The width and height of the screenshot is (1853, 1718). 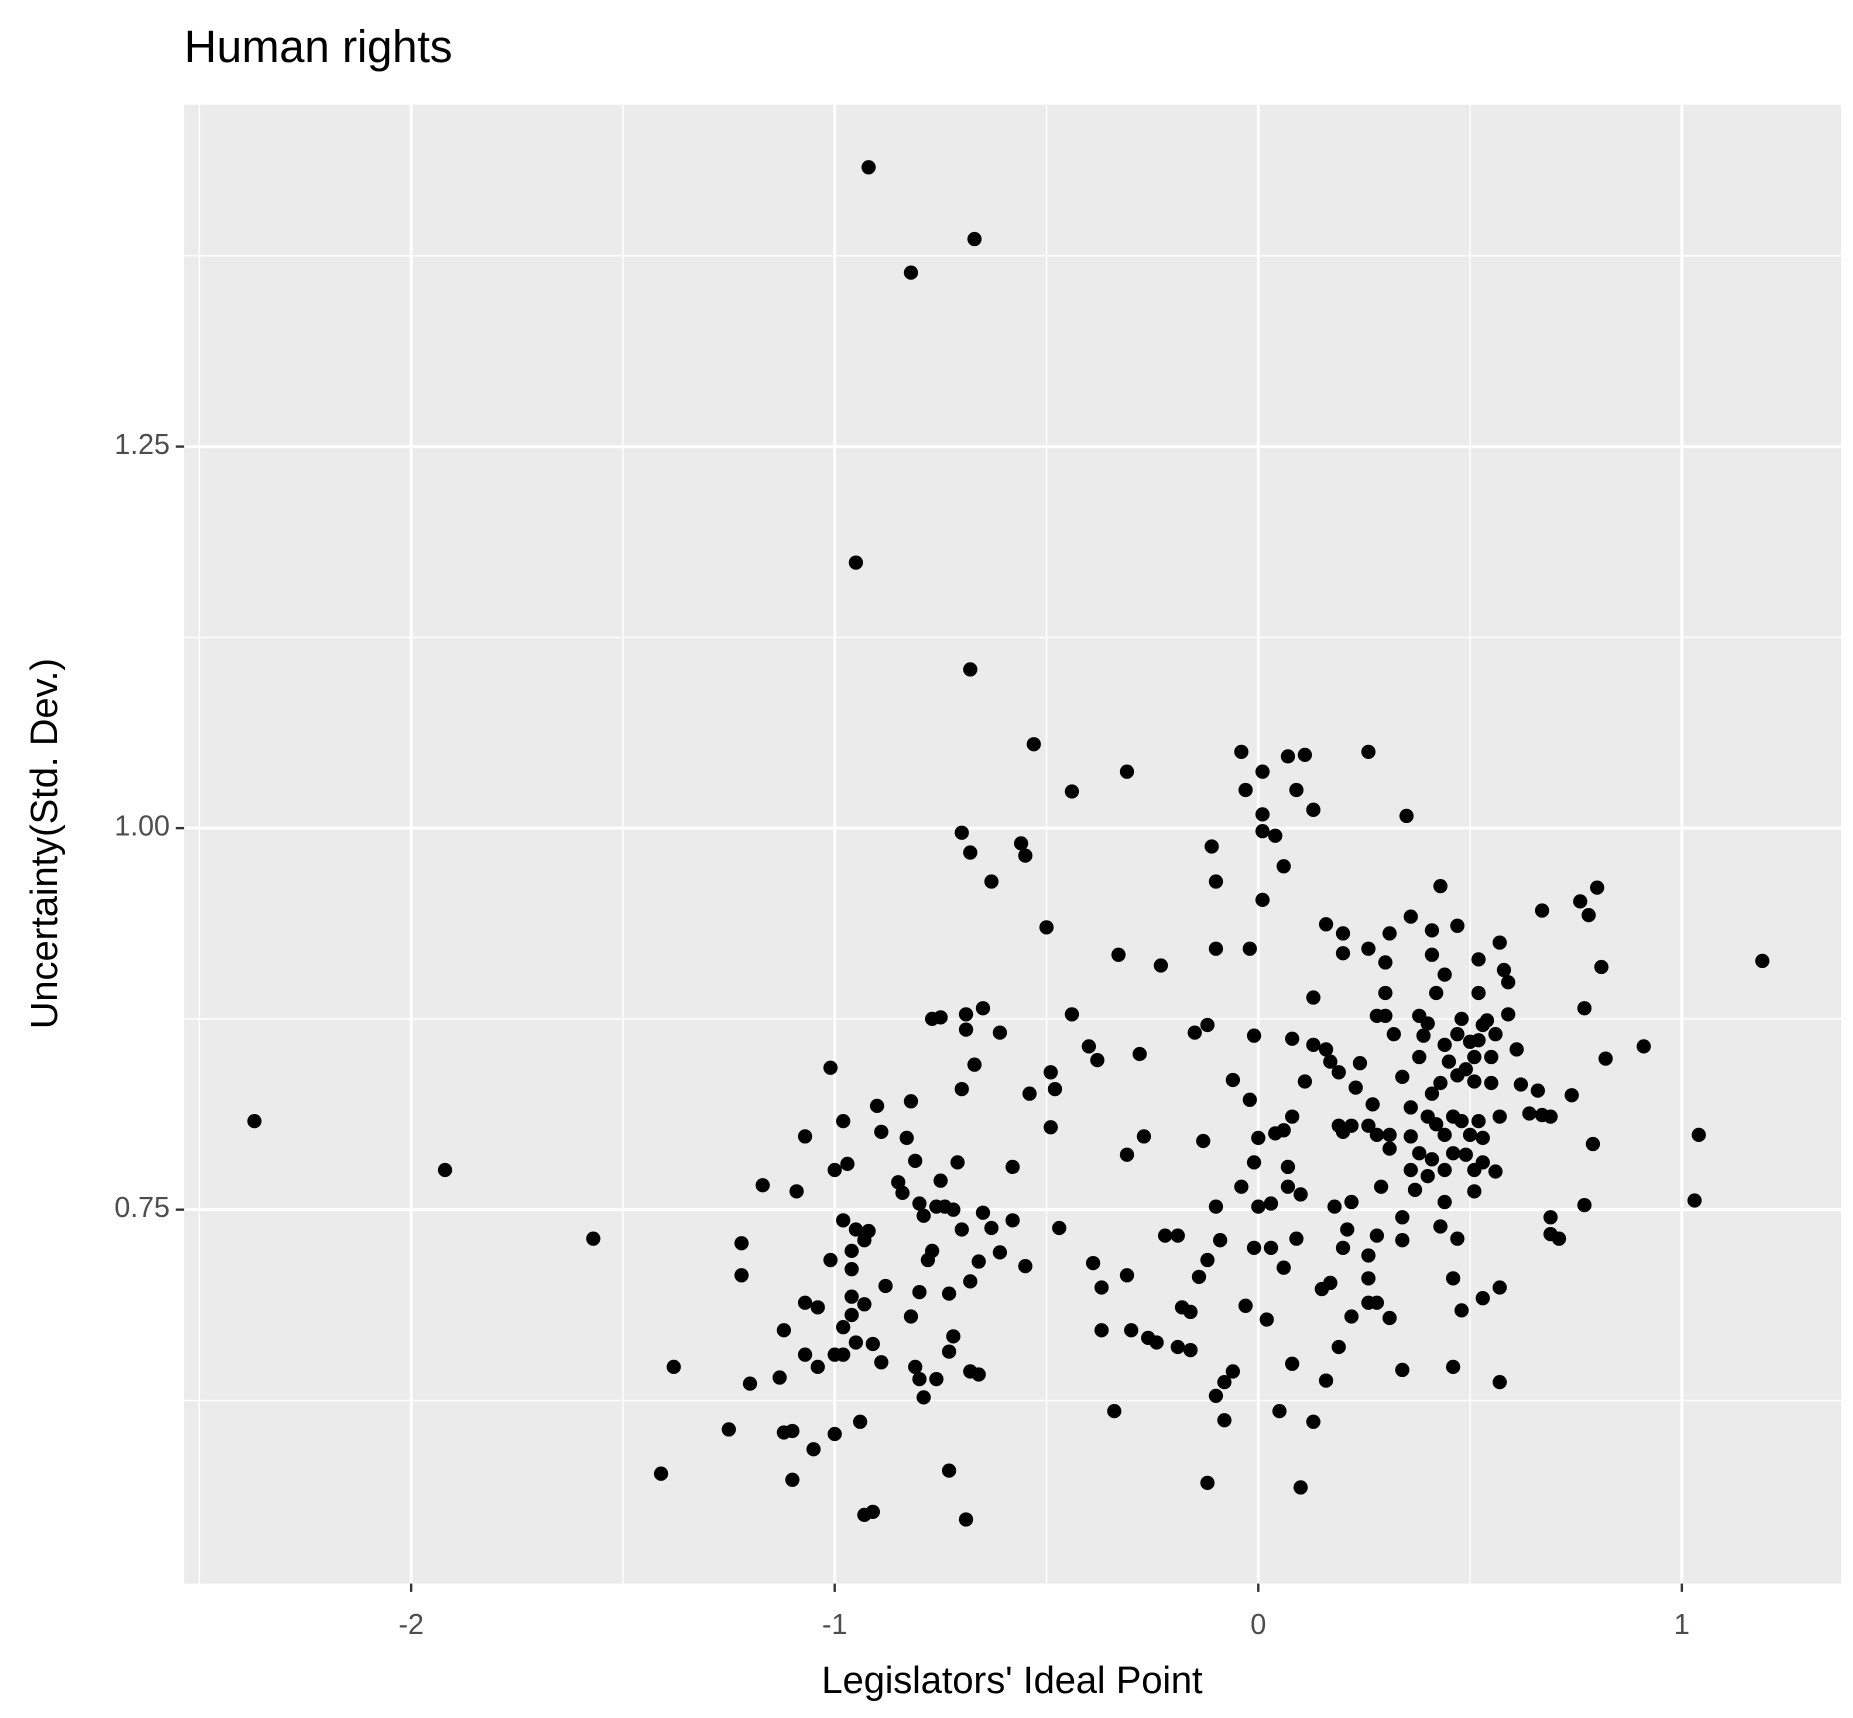 I want to click on x-axis-title: Legislators' Ideal Point, so click(x=1012, y=1681).